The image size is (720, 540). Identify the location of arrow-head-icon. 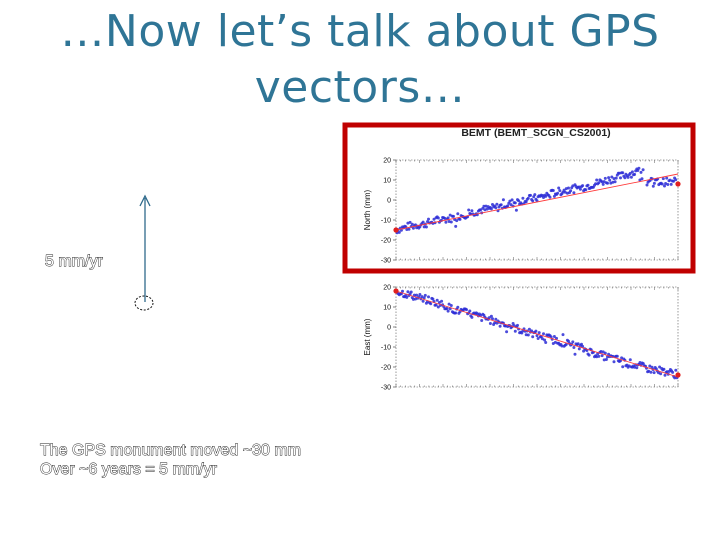
(145, 200).